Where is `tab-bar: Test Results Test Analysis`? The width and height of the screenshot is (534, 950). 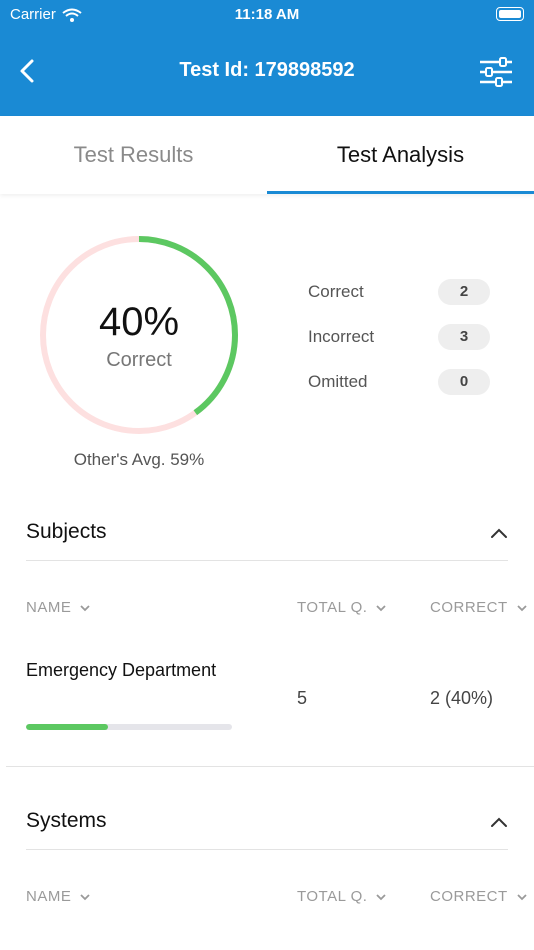 tab-bar: Test Results Test Analysis is located at coordinates (267, 155).